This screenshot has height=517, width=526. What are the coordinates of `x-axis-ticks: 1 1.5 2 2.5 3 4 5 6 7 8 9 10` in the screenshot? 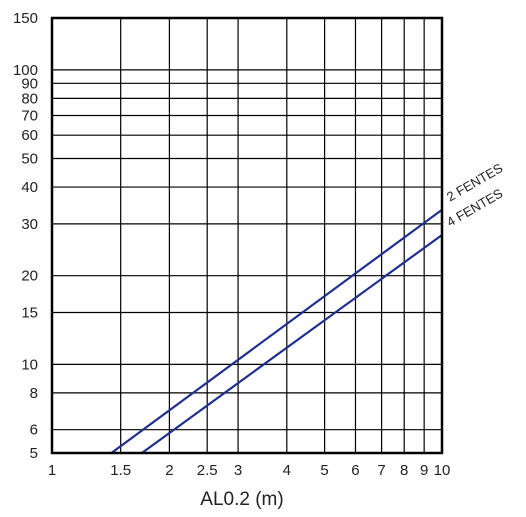 It's located at (249, 470).